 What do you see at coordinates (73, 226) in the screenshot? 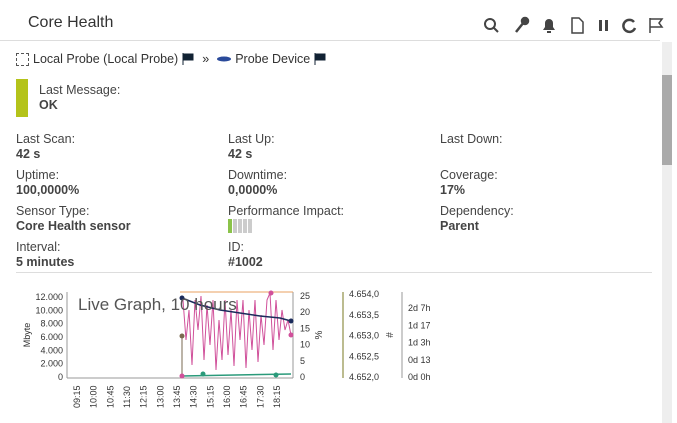
I see `field-value: Core Health sensor` at bounding box center [73, 226].